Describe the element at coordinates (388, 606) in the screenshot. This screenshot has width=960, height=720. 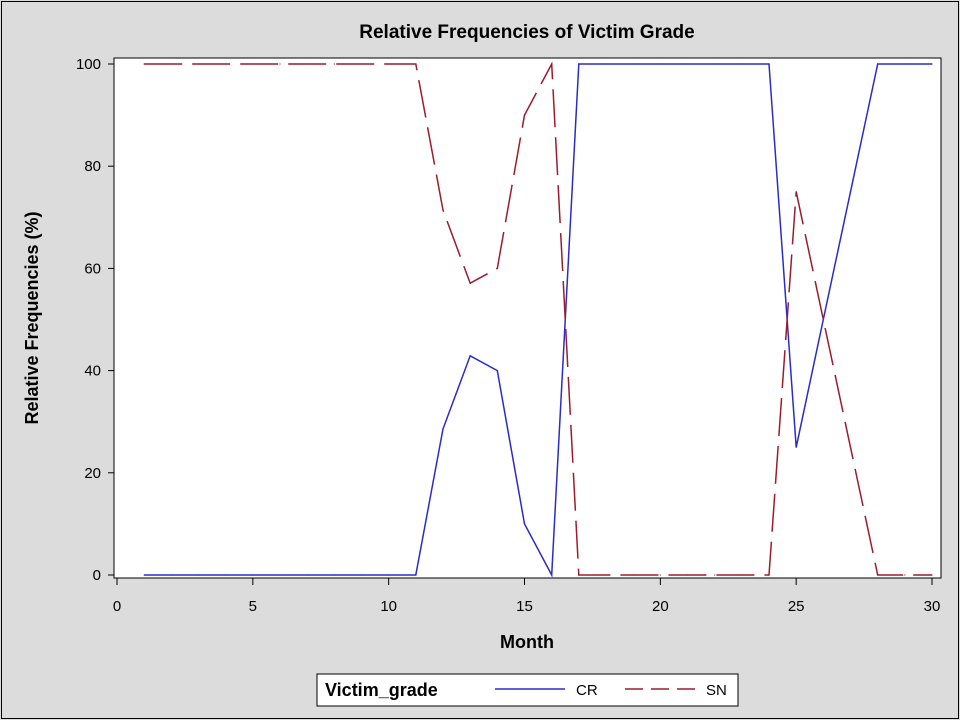
I see `x-tick-label: 10` at that location.